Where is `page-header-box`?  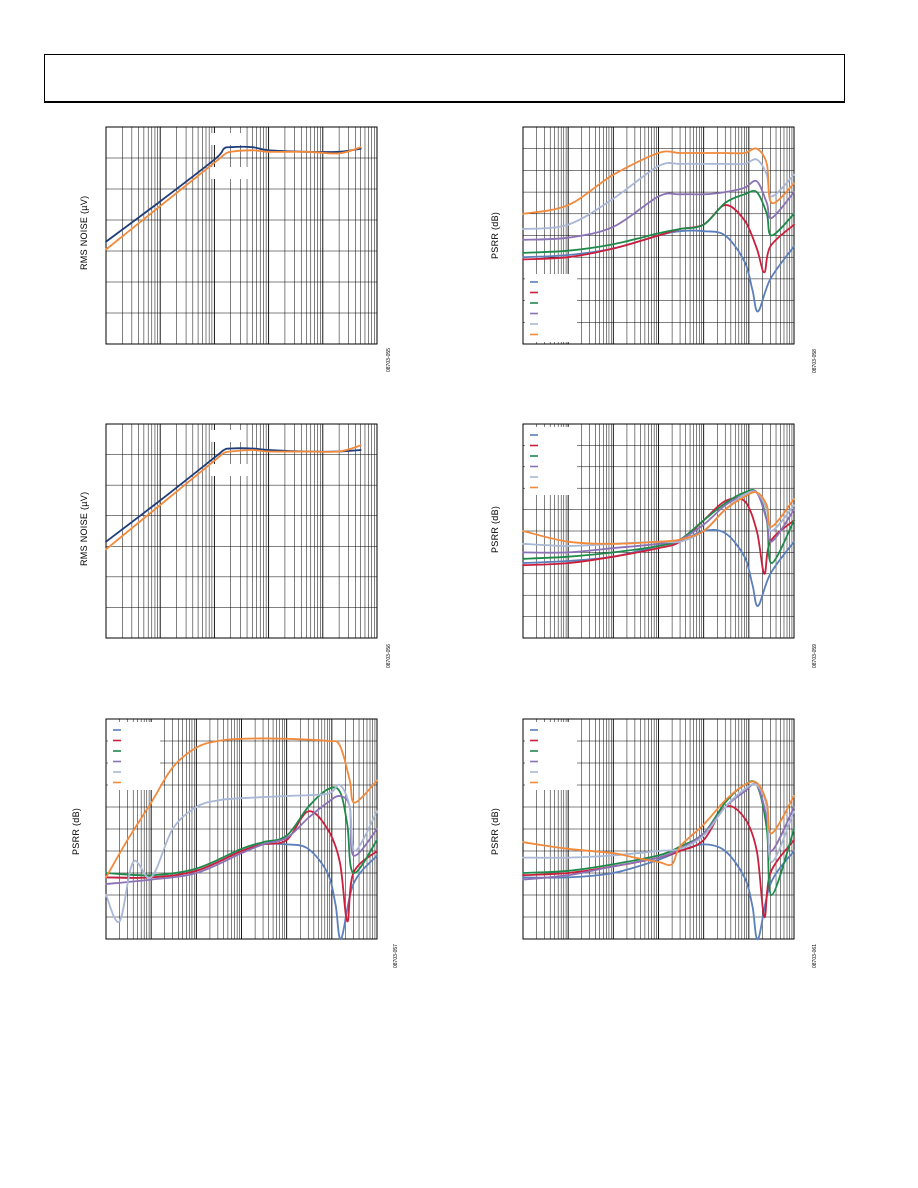
page-header-box is located at coordinates (444, 78).